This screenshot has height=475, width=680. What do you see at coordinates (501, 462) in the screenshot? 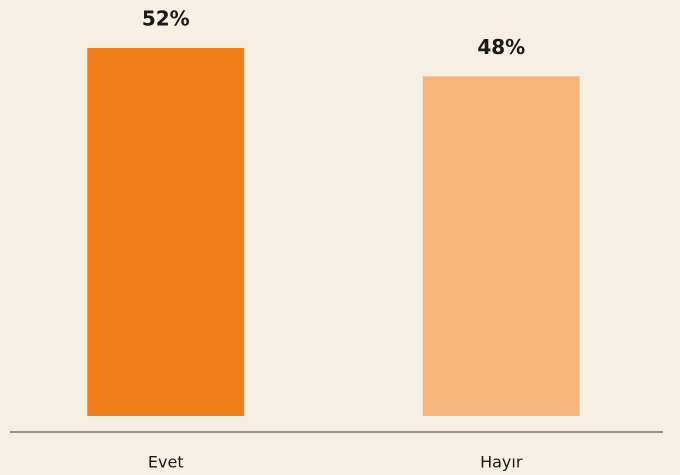
I see `x-tick-label: Hayır` at bounding box center [501, 462].